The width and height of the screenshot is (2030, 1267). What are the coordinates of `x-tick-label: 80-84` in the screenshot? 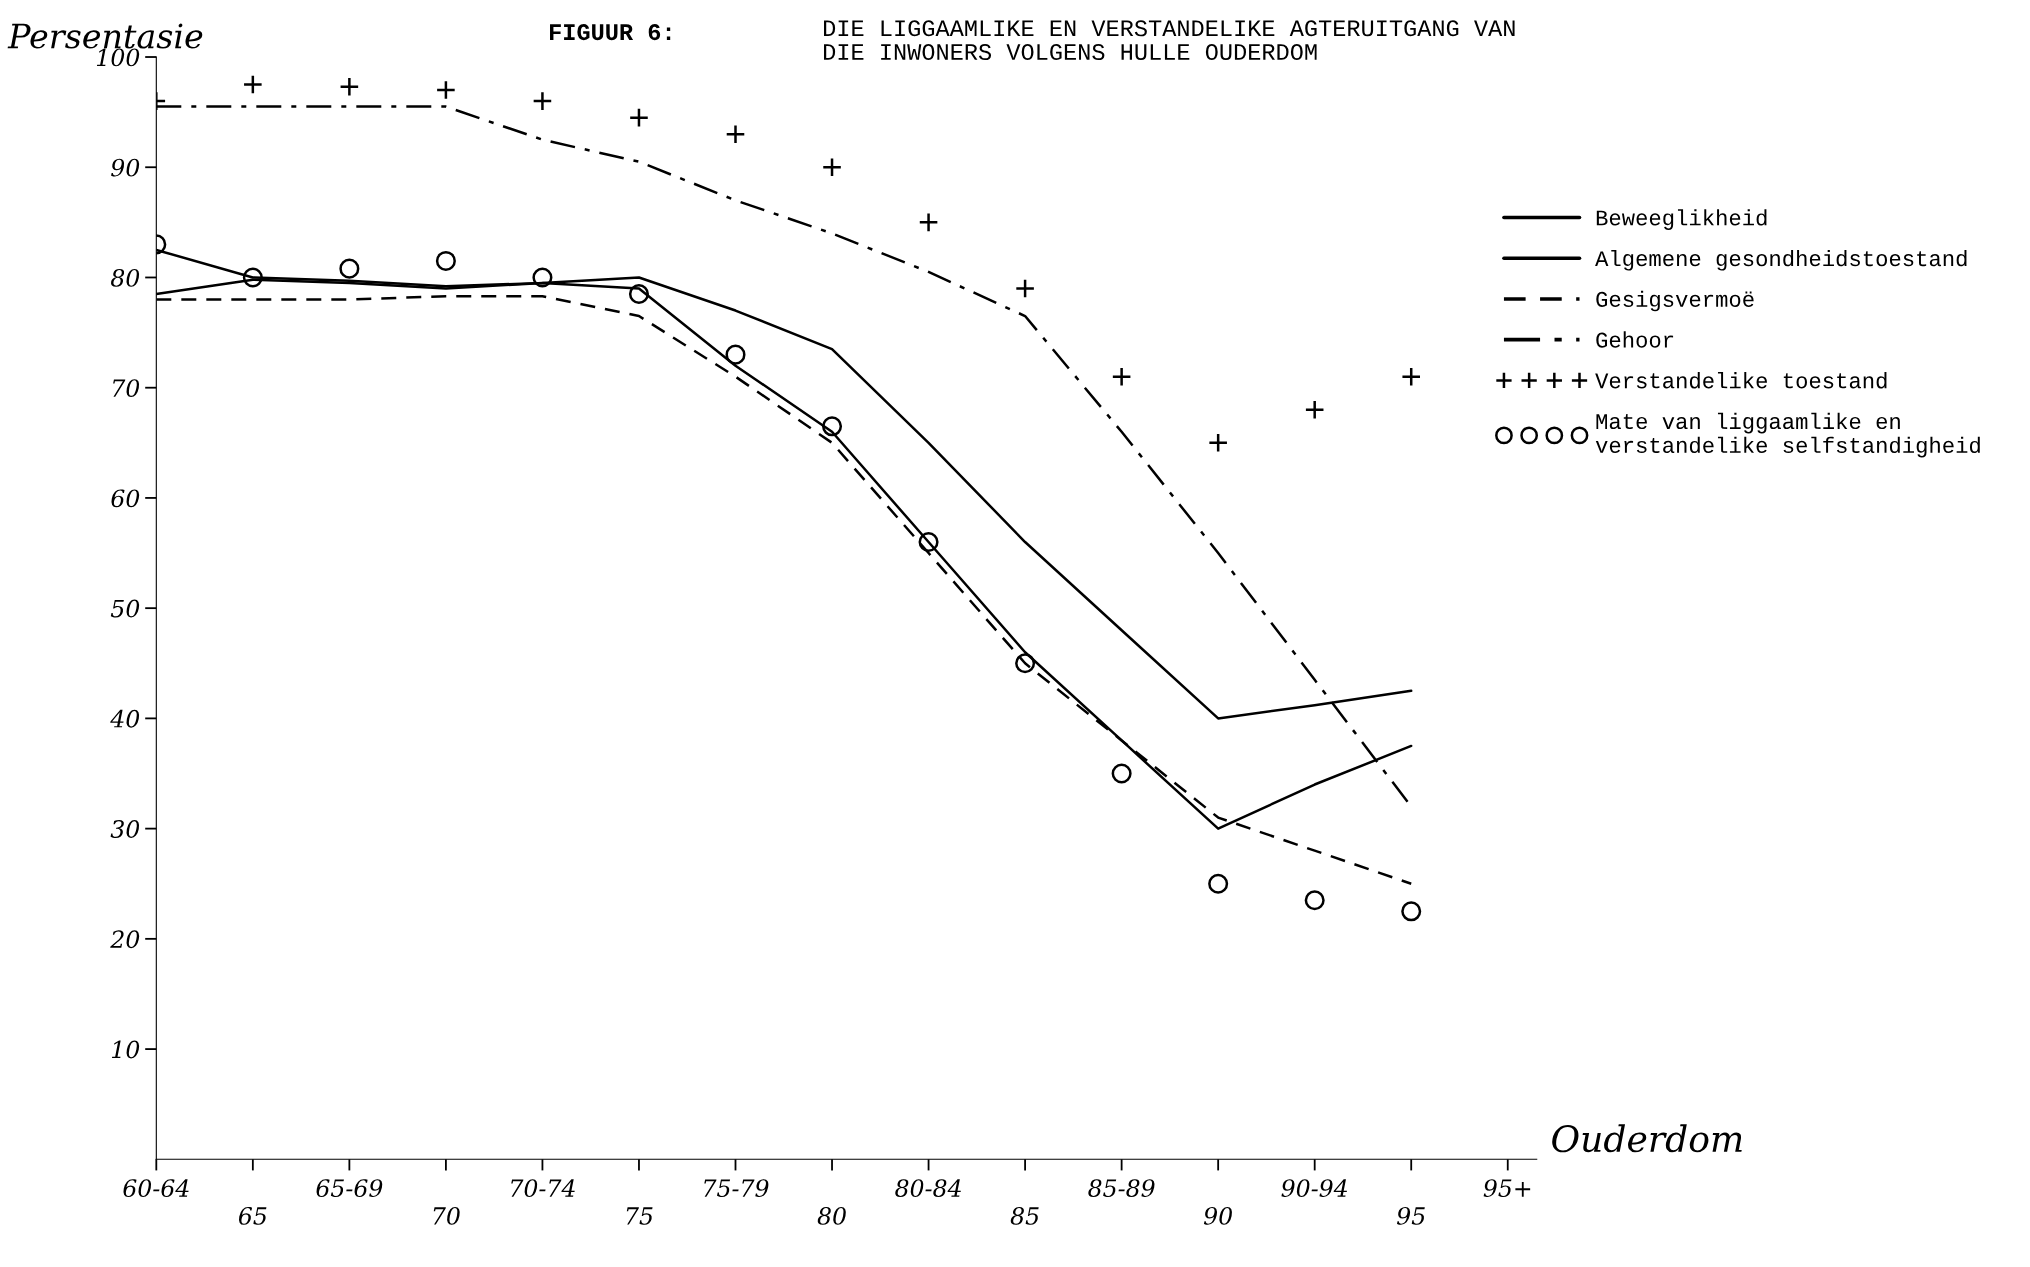 It's located at (928, 1188).